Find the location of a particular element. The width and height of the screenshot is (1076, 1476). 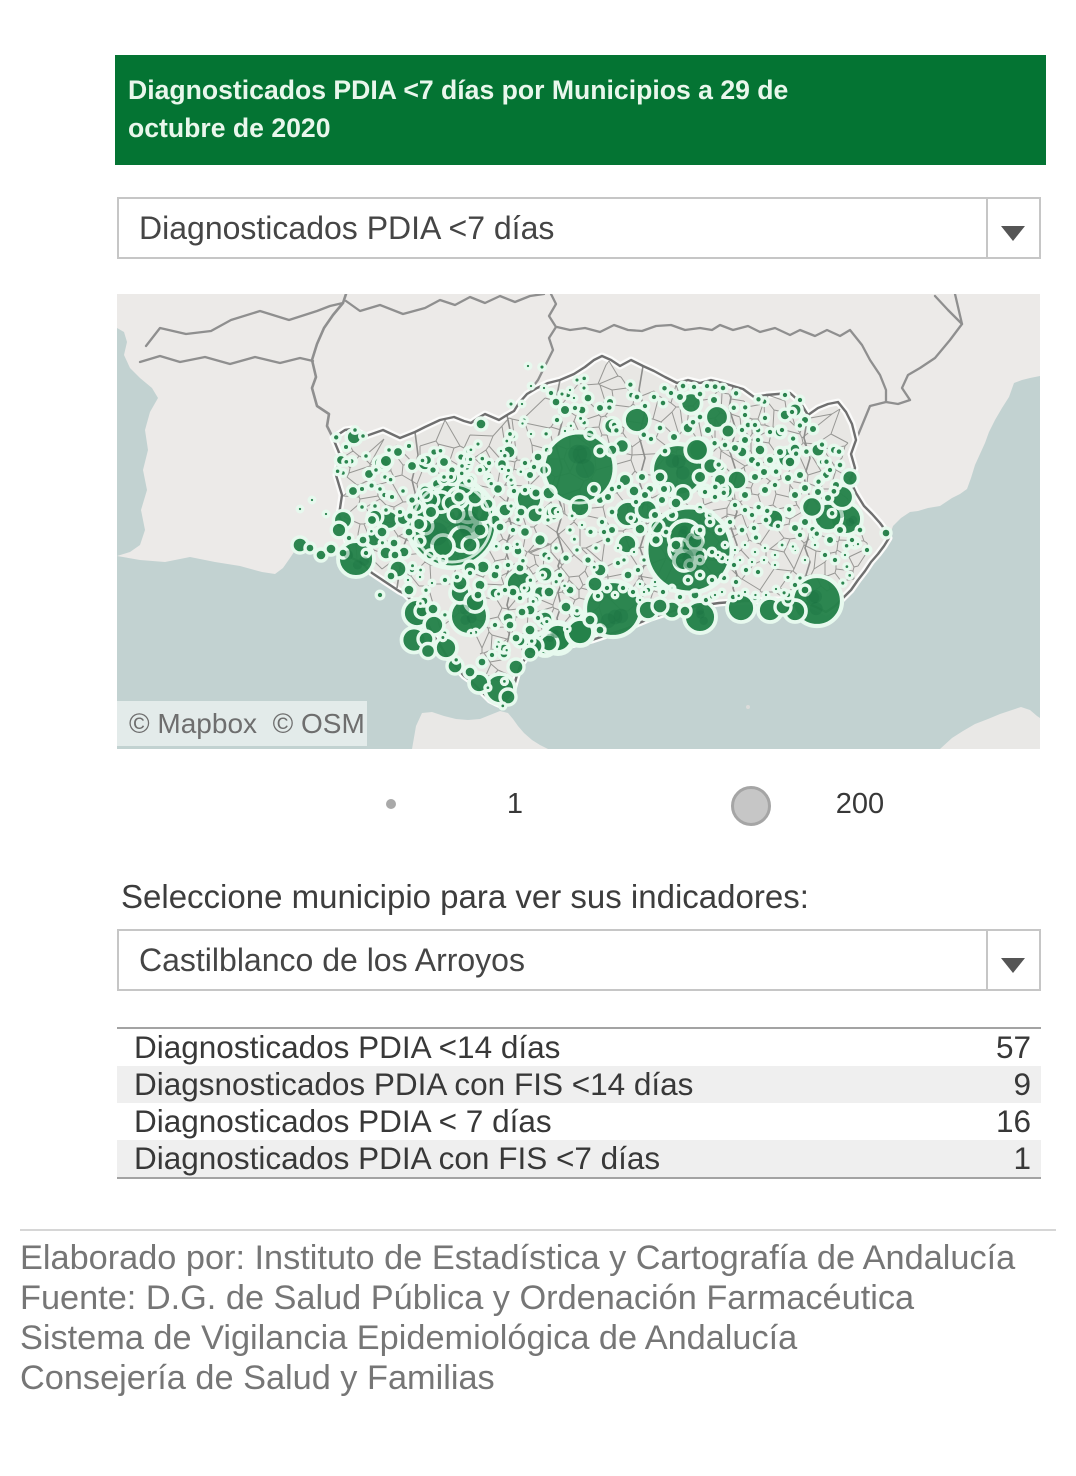

svg-text: © Mapbox © OSM is located at coordinates (247, 723).